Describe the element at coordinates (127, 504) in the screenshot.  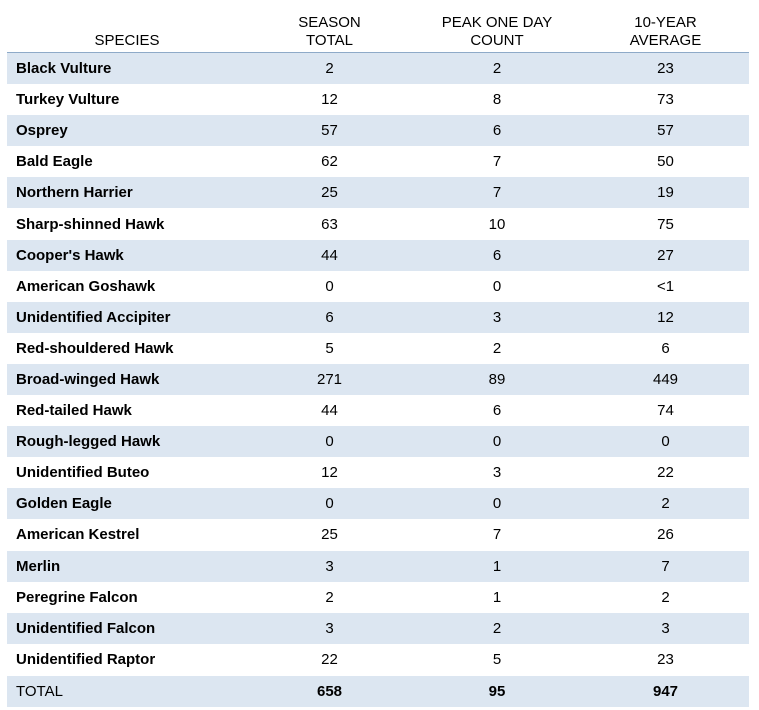
I see `species-cell: Golden Eagle` at that location.